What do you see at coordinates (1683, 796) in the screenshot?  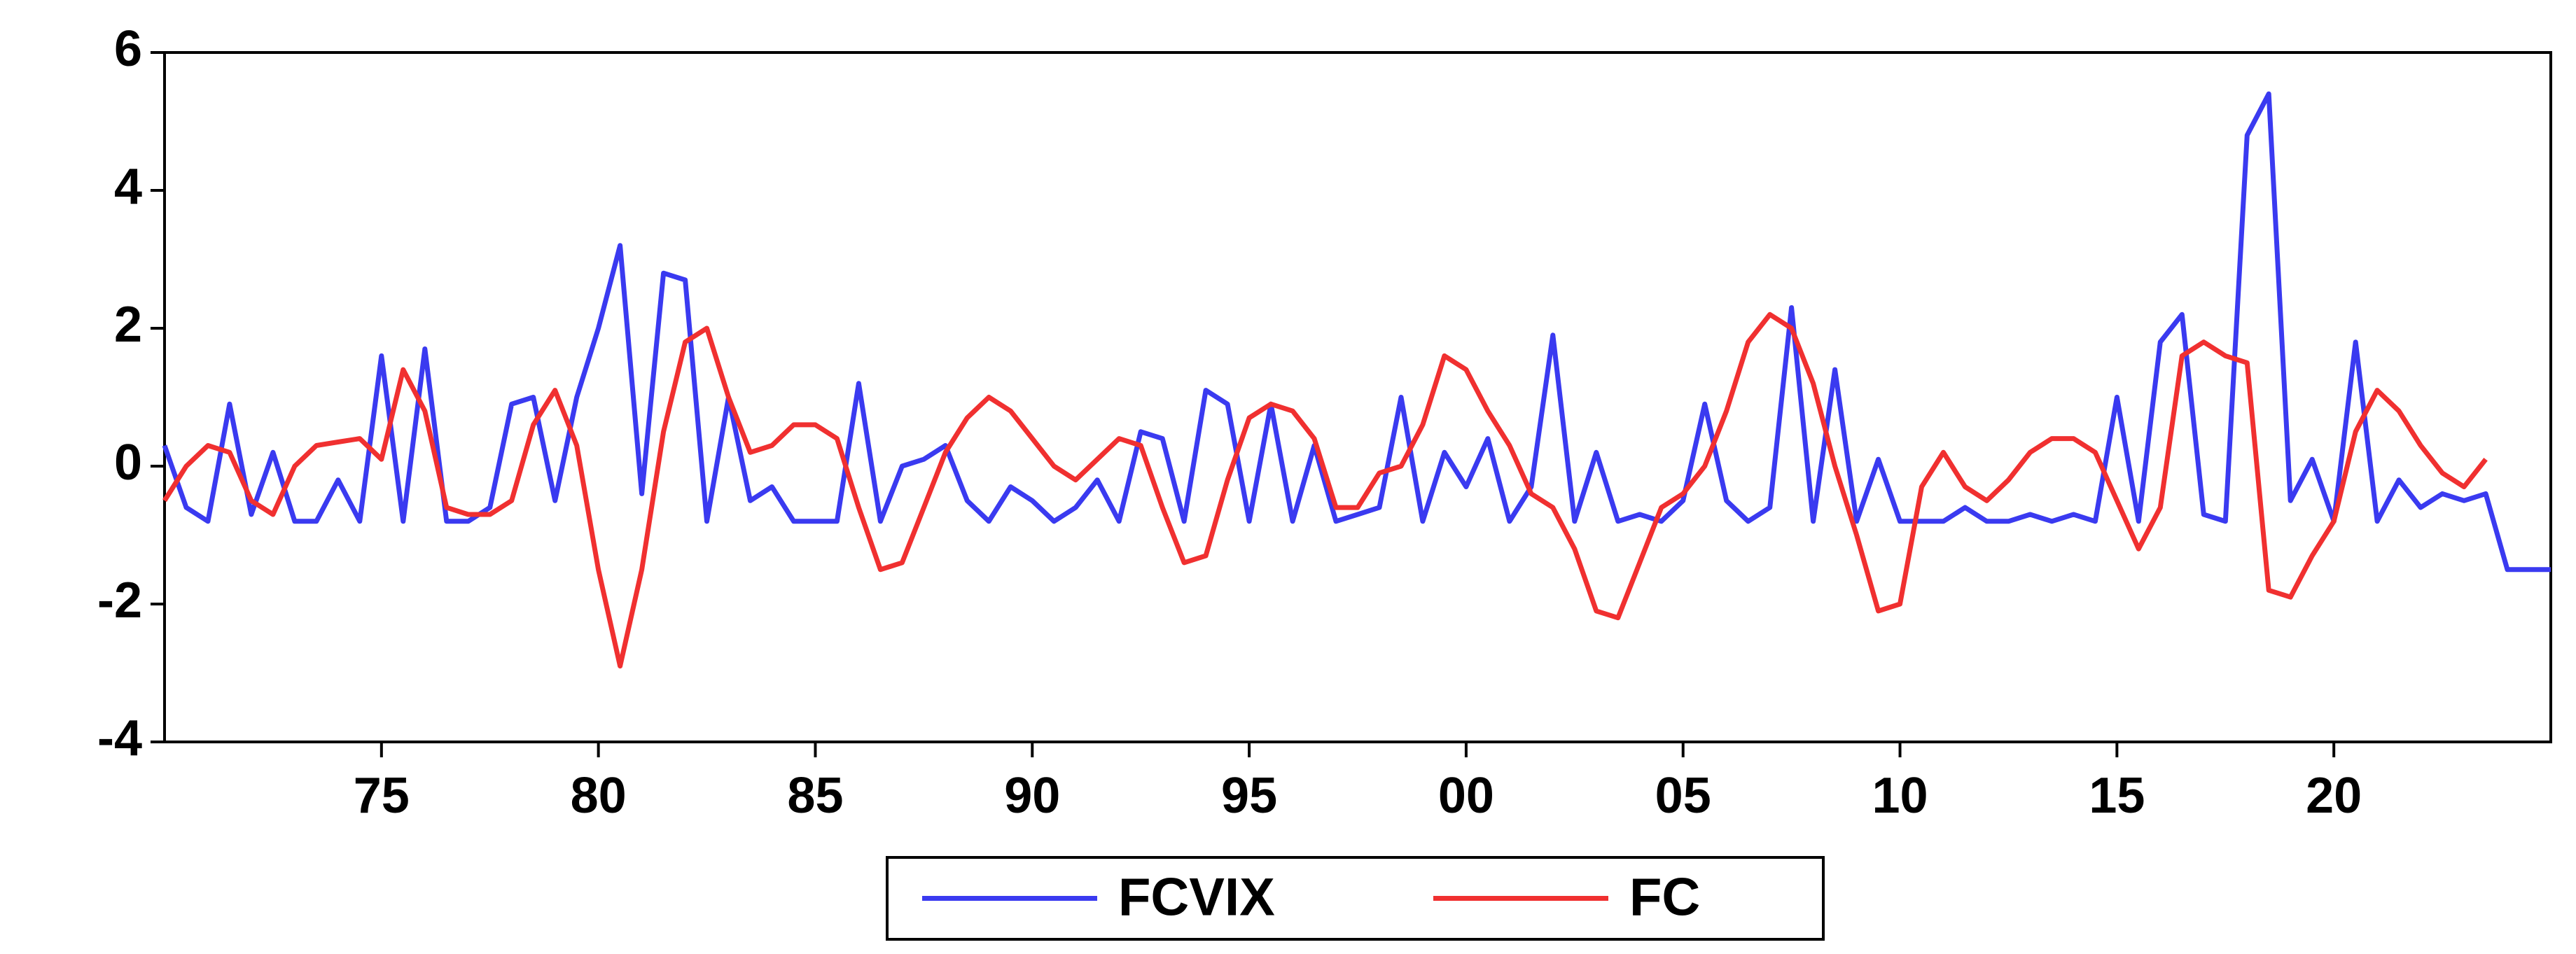 I see `x-tick-label: 05` at bounding box center [1683, 796].